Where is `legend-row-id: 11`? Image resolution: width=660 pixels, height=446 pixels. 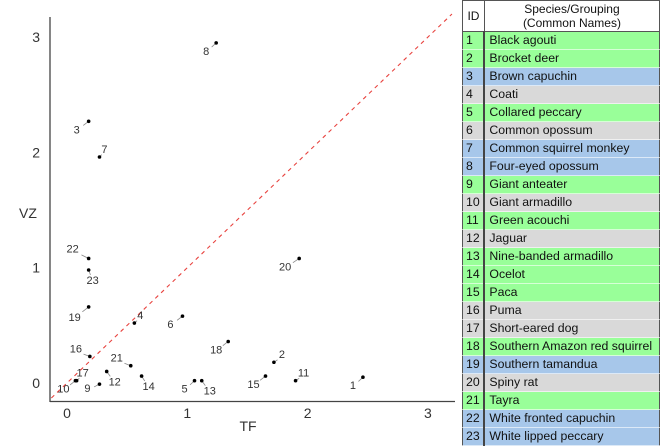
legend-row-id: 11 is located at coordinates (474, 220).